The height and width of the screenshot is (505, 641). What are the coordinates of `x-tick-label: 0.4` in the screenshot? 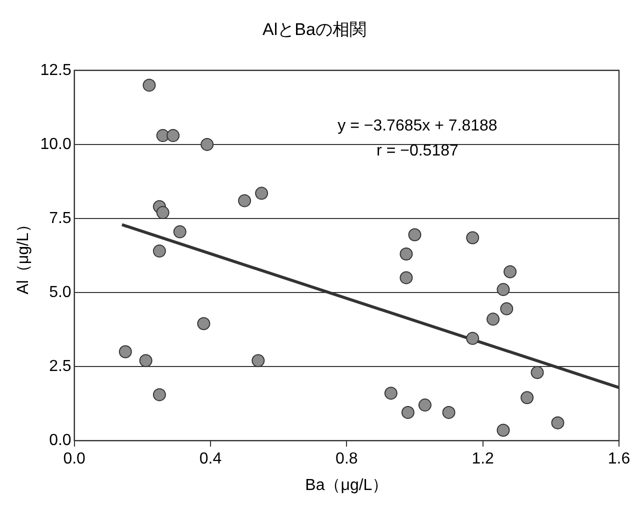 It's located at (210, 459).